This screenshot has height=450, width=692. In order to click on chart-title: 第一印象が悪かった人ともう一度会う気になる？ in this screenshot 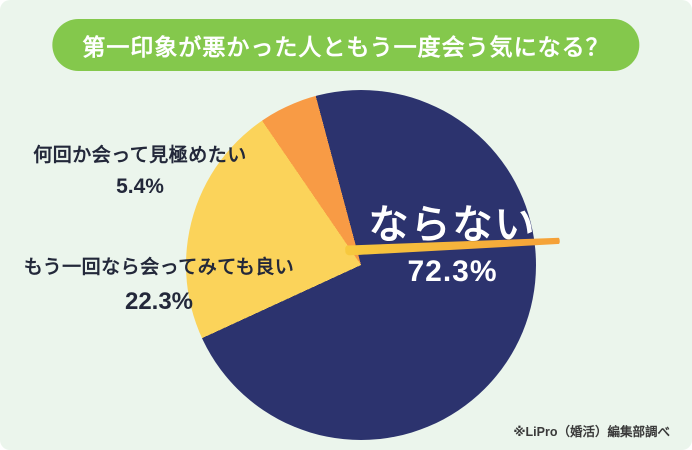, I will do `click(346, 45)`.